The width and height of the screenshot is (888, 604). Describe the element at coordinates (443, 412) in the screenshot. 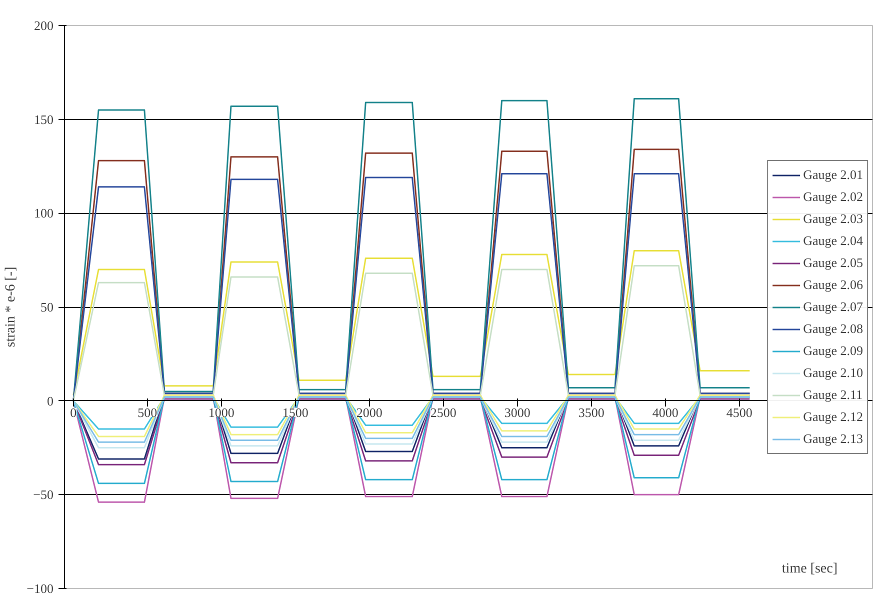

I see `x-tick-label: 2500` at that location.